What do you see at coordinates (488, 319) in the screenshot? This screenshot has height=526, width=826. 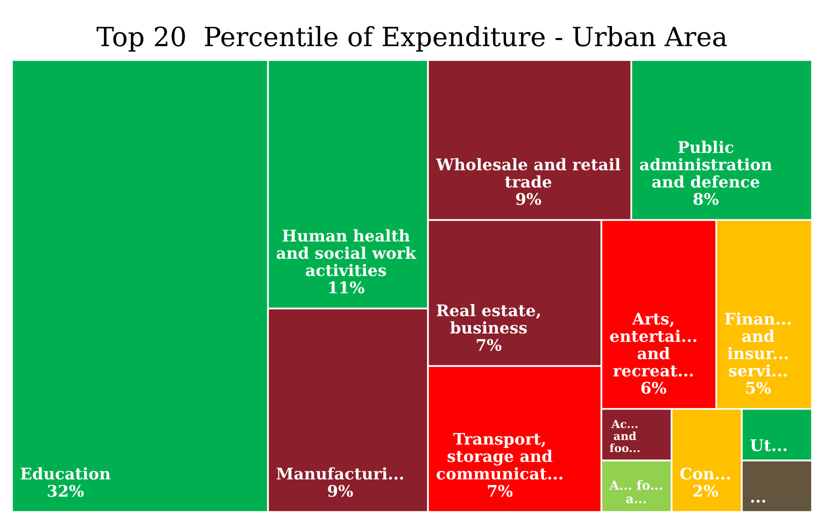 I see `category-label: Real estate, business` at bounding box center [488, 319].